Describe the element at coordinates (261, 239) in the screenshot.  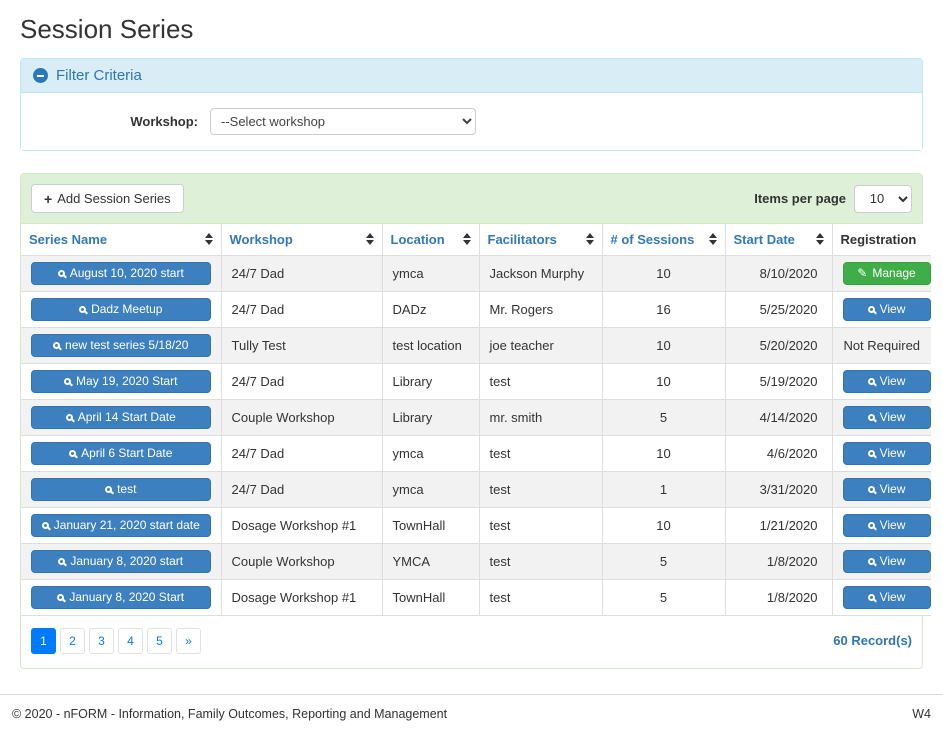
I see `column-header-label: Workshop` at that location.